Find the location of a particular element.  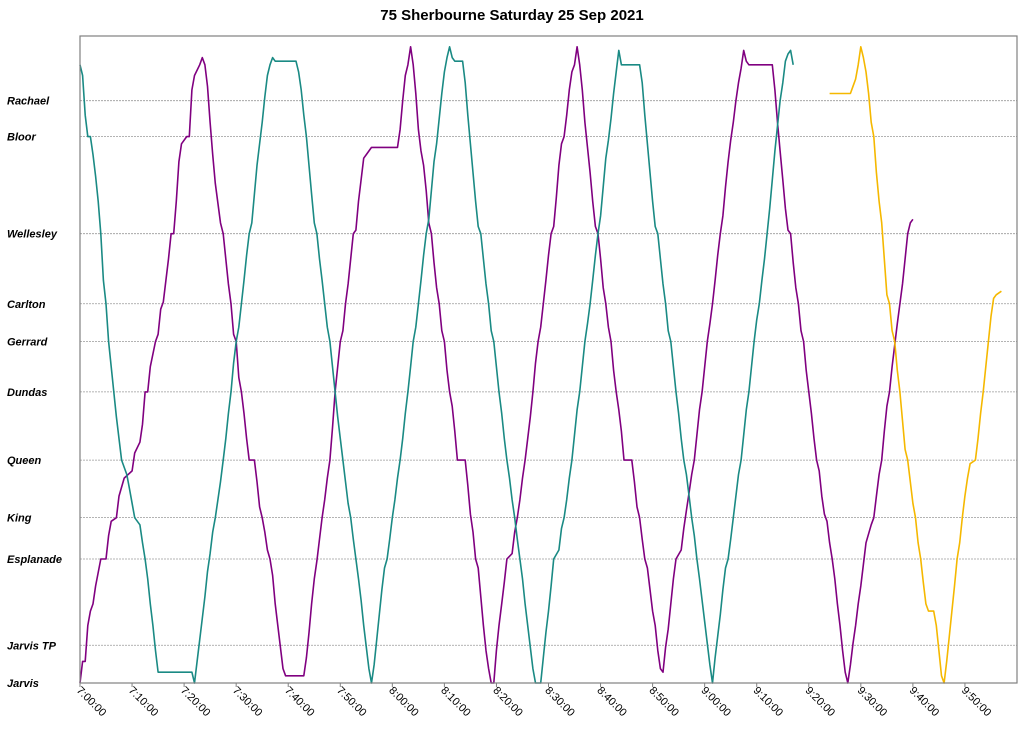

x-tick-label: 9:20:00 is located at coordinates (820, 702).